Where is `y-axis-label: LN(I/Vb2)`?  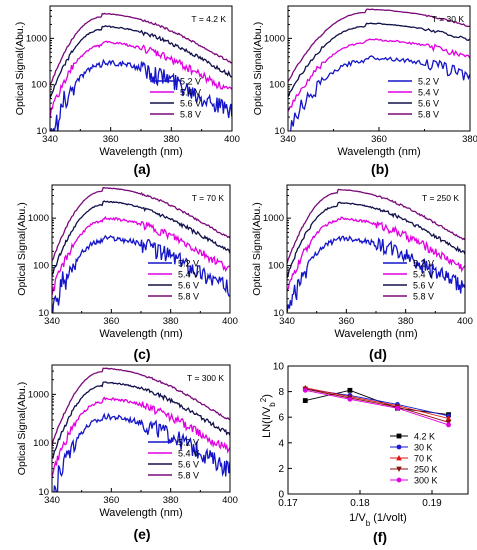 y-axis-label: LN(I/Vb2) is located at coordinates (268, 416).